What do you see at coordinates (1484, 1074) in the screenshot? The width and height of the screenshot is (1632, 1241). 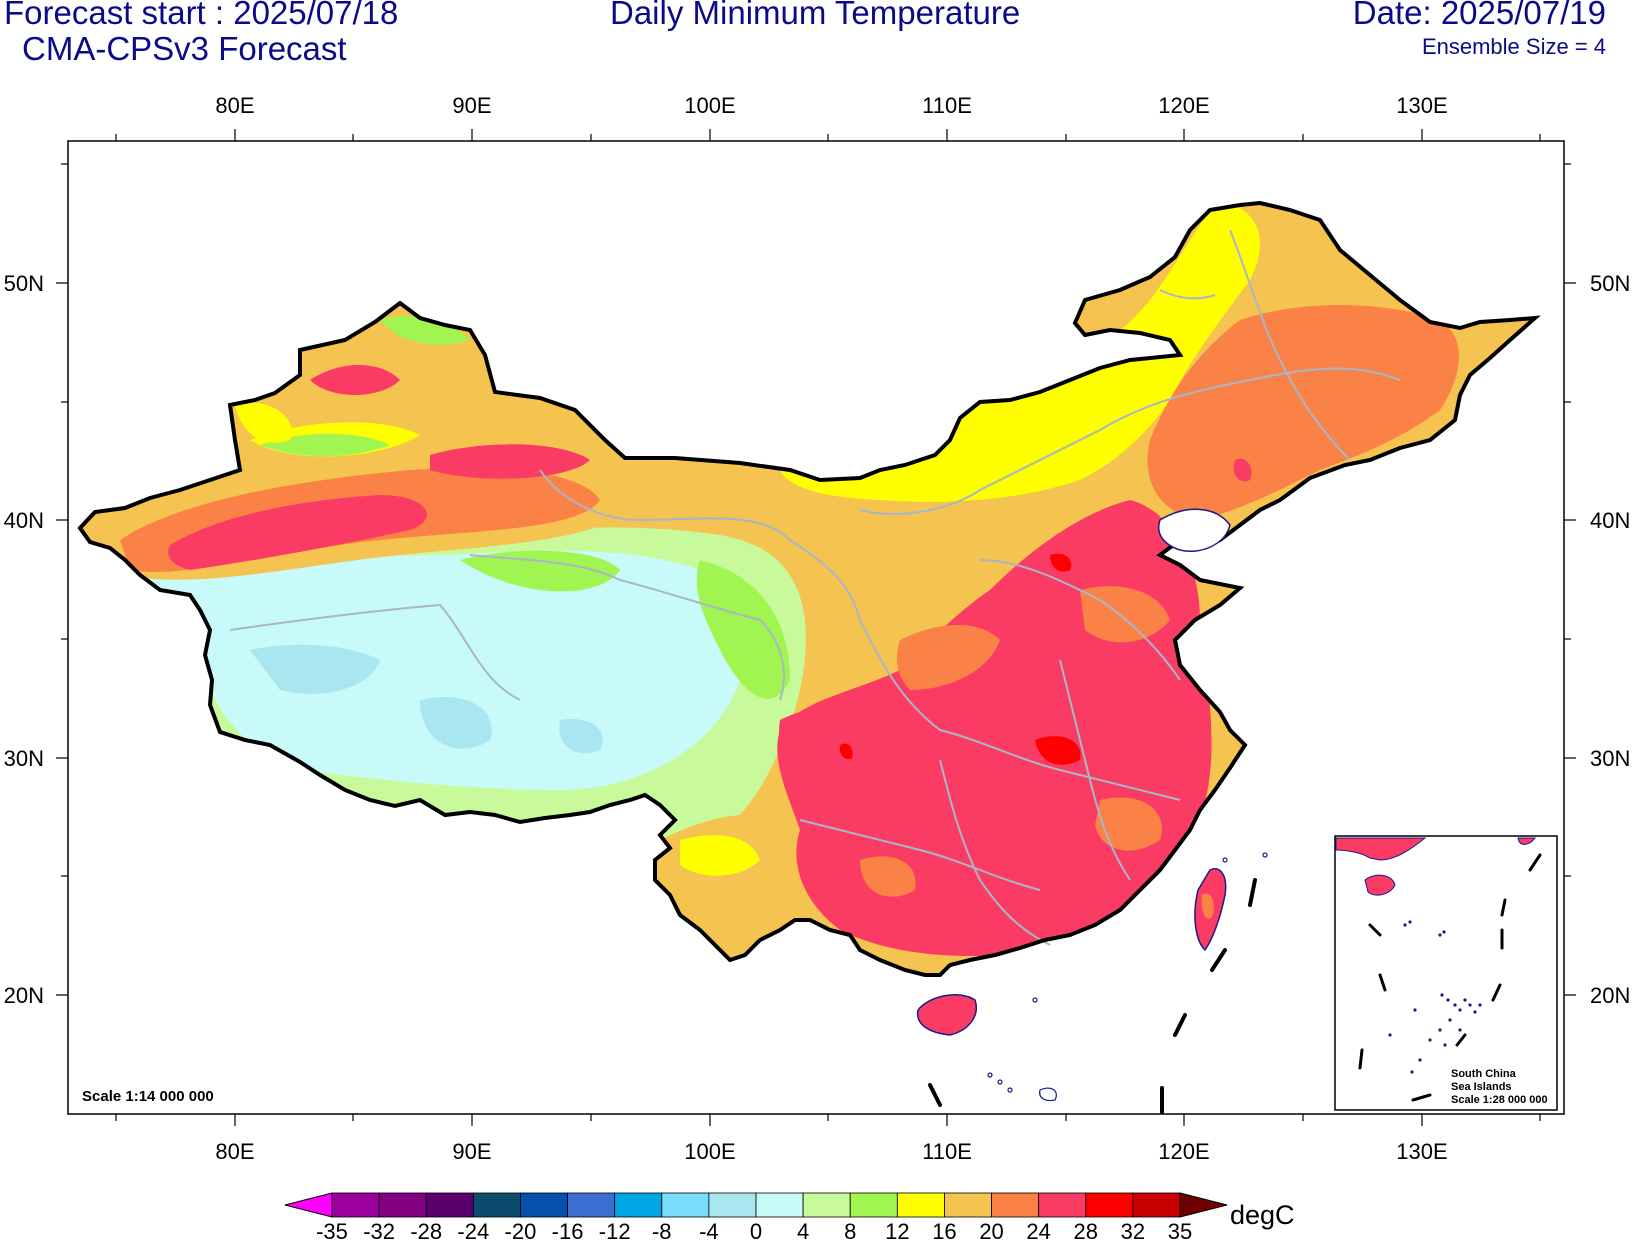 I see `inset-title-line1: South China` at bounding box center [1484, 1074].